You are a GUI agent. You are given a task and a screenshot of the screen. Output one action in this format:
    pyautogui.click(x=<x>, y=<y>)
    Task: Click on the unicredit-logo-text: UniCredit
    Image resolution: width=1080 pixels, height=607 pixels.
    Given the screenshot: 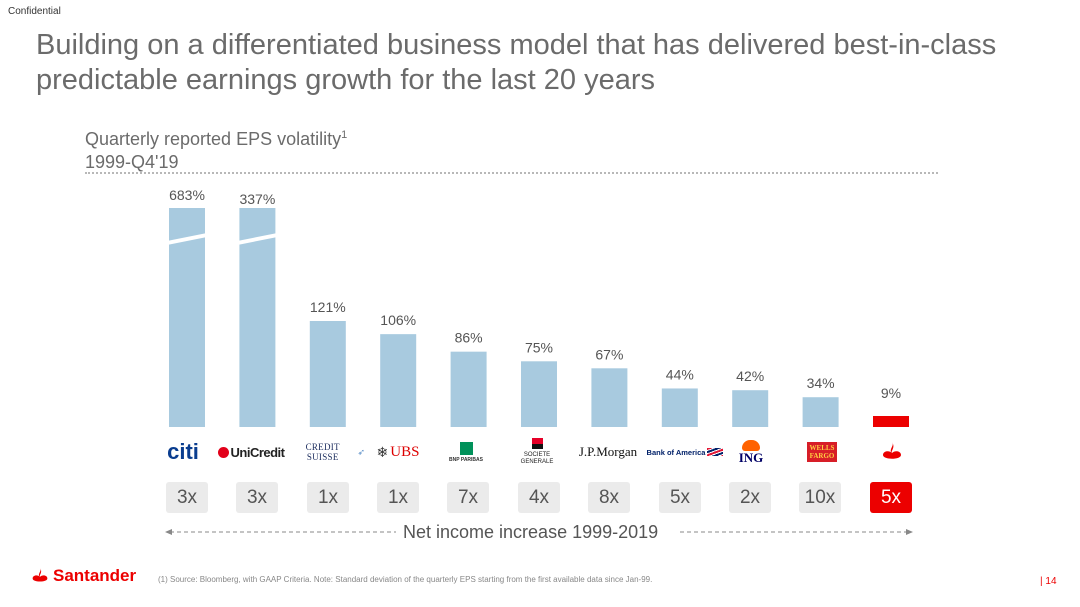 What is the action you would take?
    pyautogui.click(x=258, y=452)
    